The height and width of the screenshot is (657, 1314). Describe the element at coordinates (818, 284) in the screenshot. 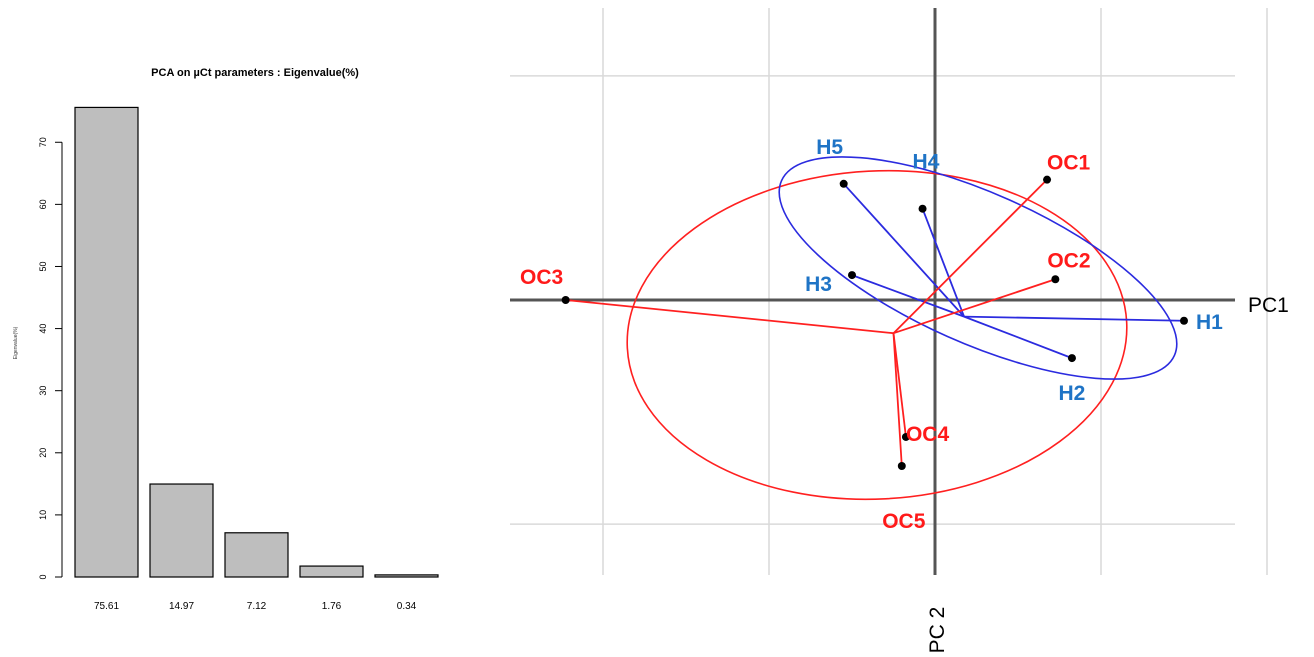

I see `point-label: H3` at that location.